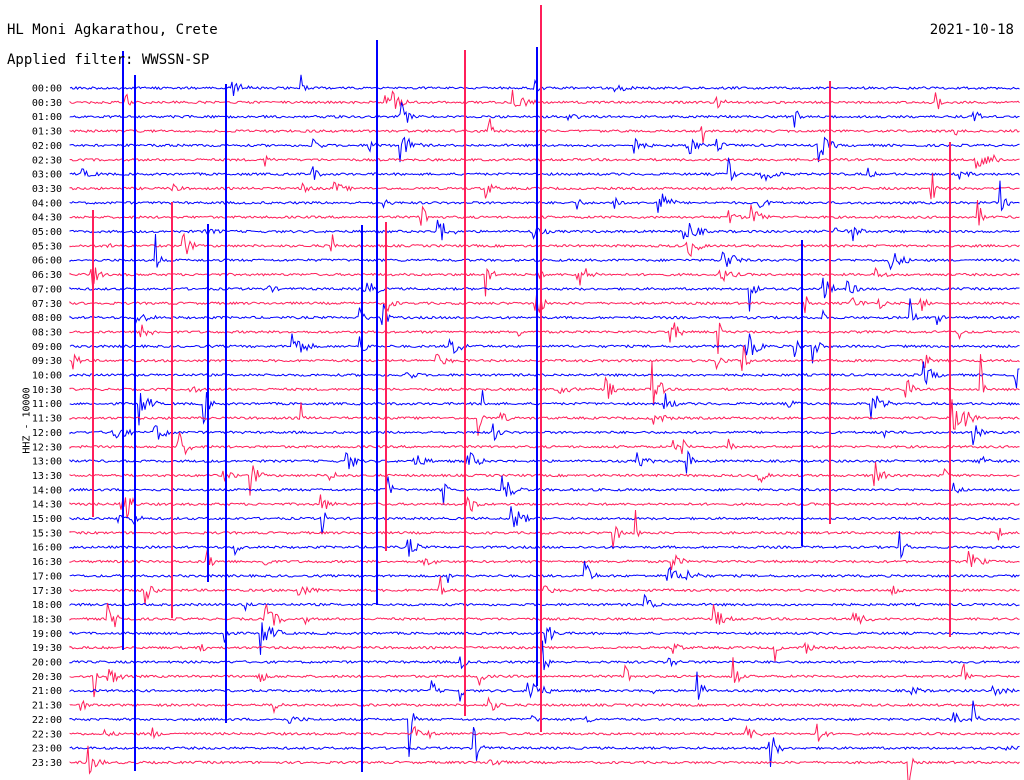 The width and height of the screenshot is (1024, 780). I want to click on row-label-1330: 13:30, so click(47, 476).